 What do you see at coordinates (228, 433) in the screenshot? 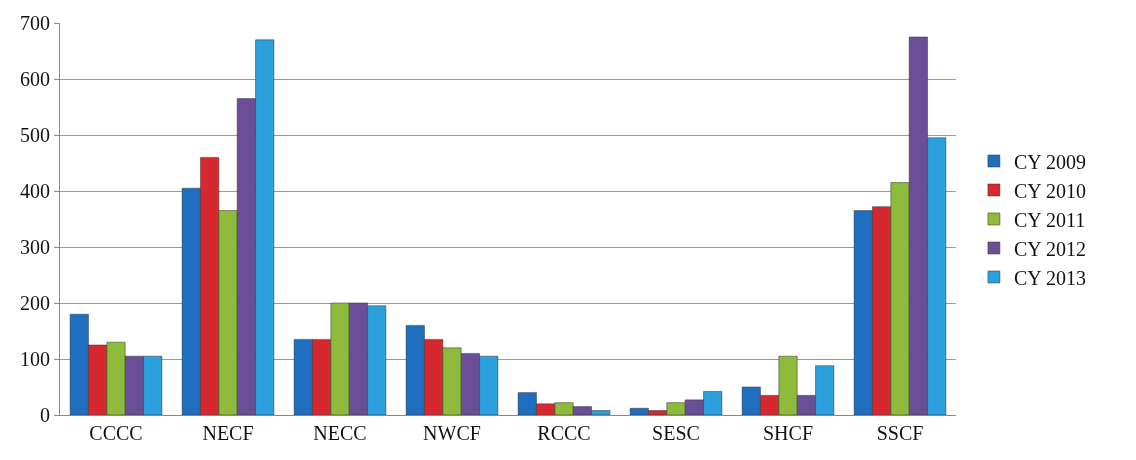
I see `x-tick-label: NECF` at bounding box center [228, 433].